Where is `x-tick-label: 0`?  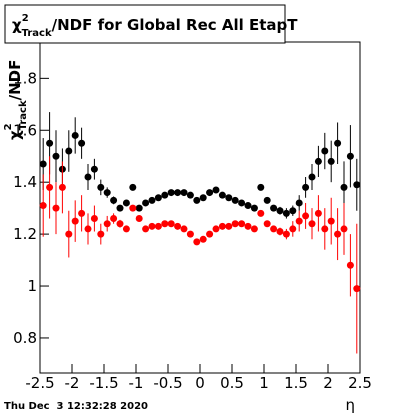 x-tick-label: 0 is located at coordinates (200, 383).